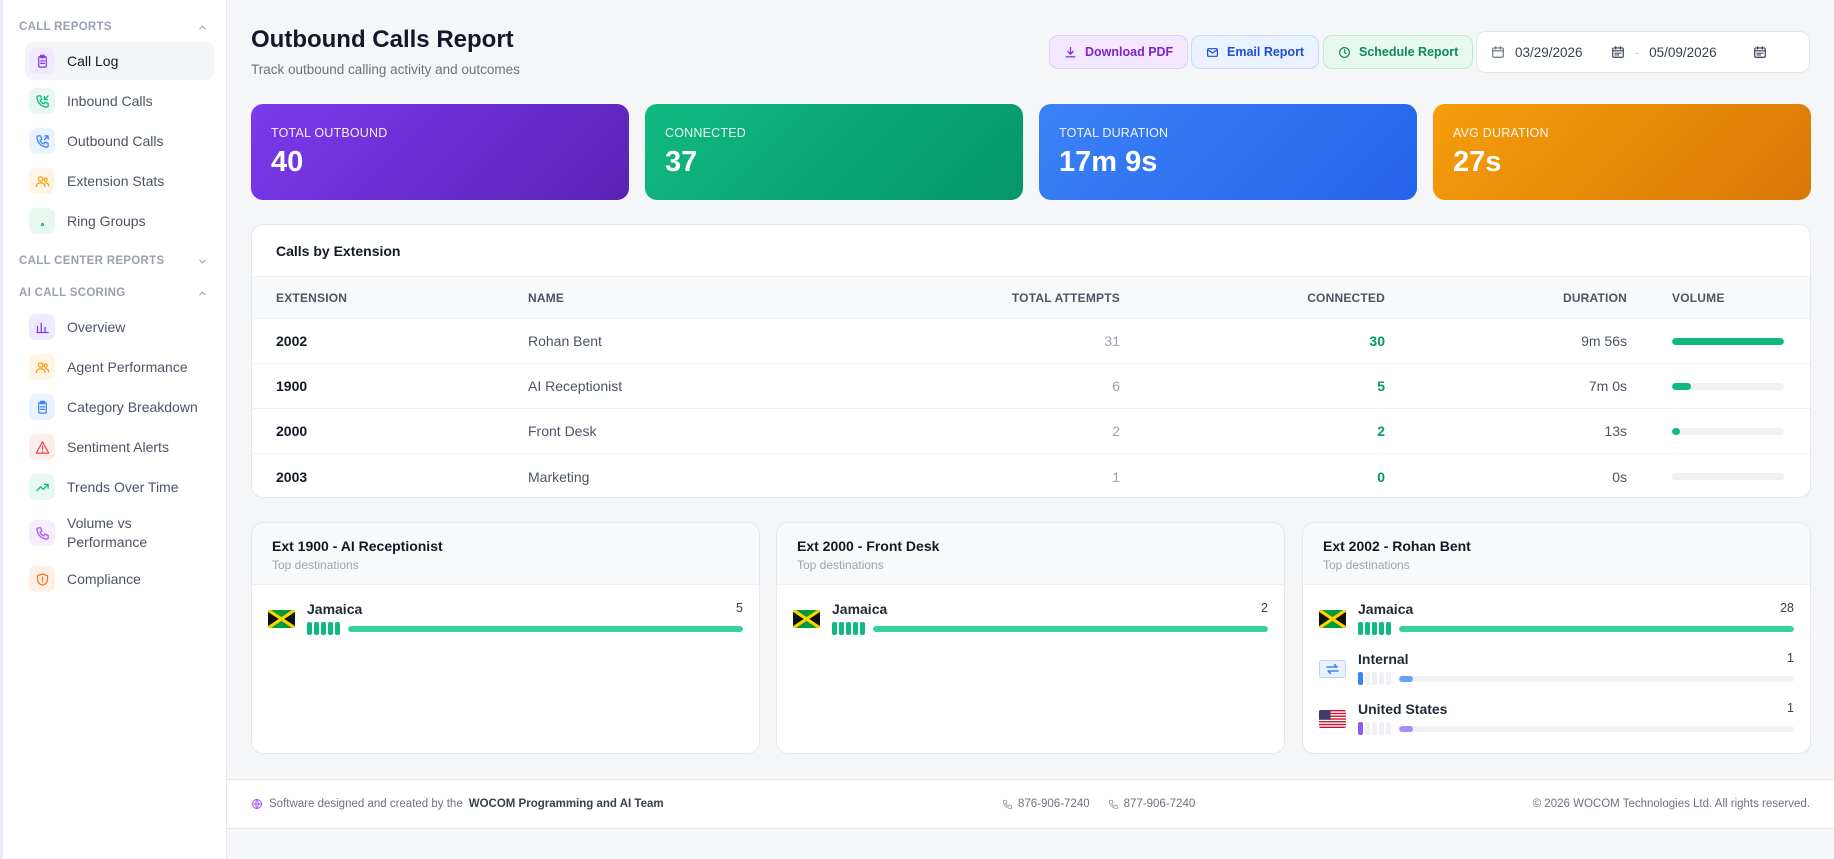 Image resolution: width=1834 pixels, height=859 pixels. I want to click on sidebar-item-agent-performance: Agent Performance, so click(119, 367).